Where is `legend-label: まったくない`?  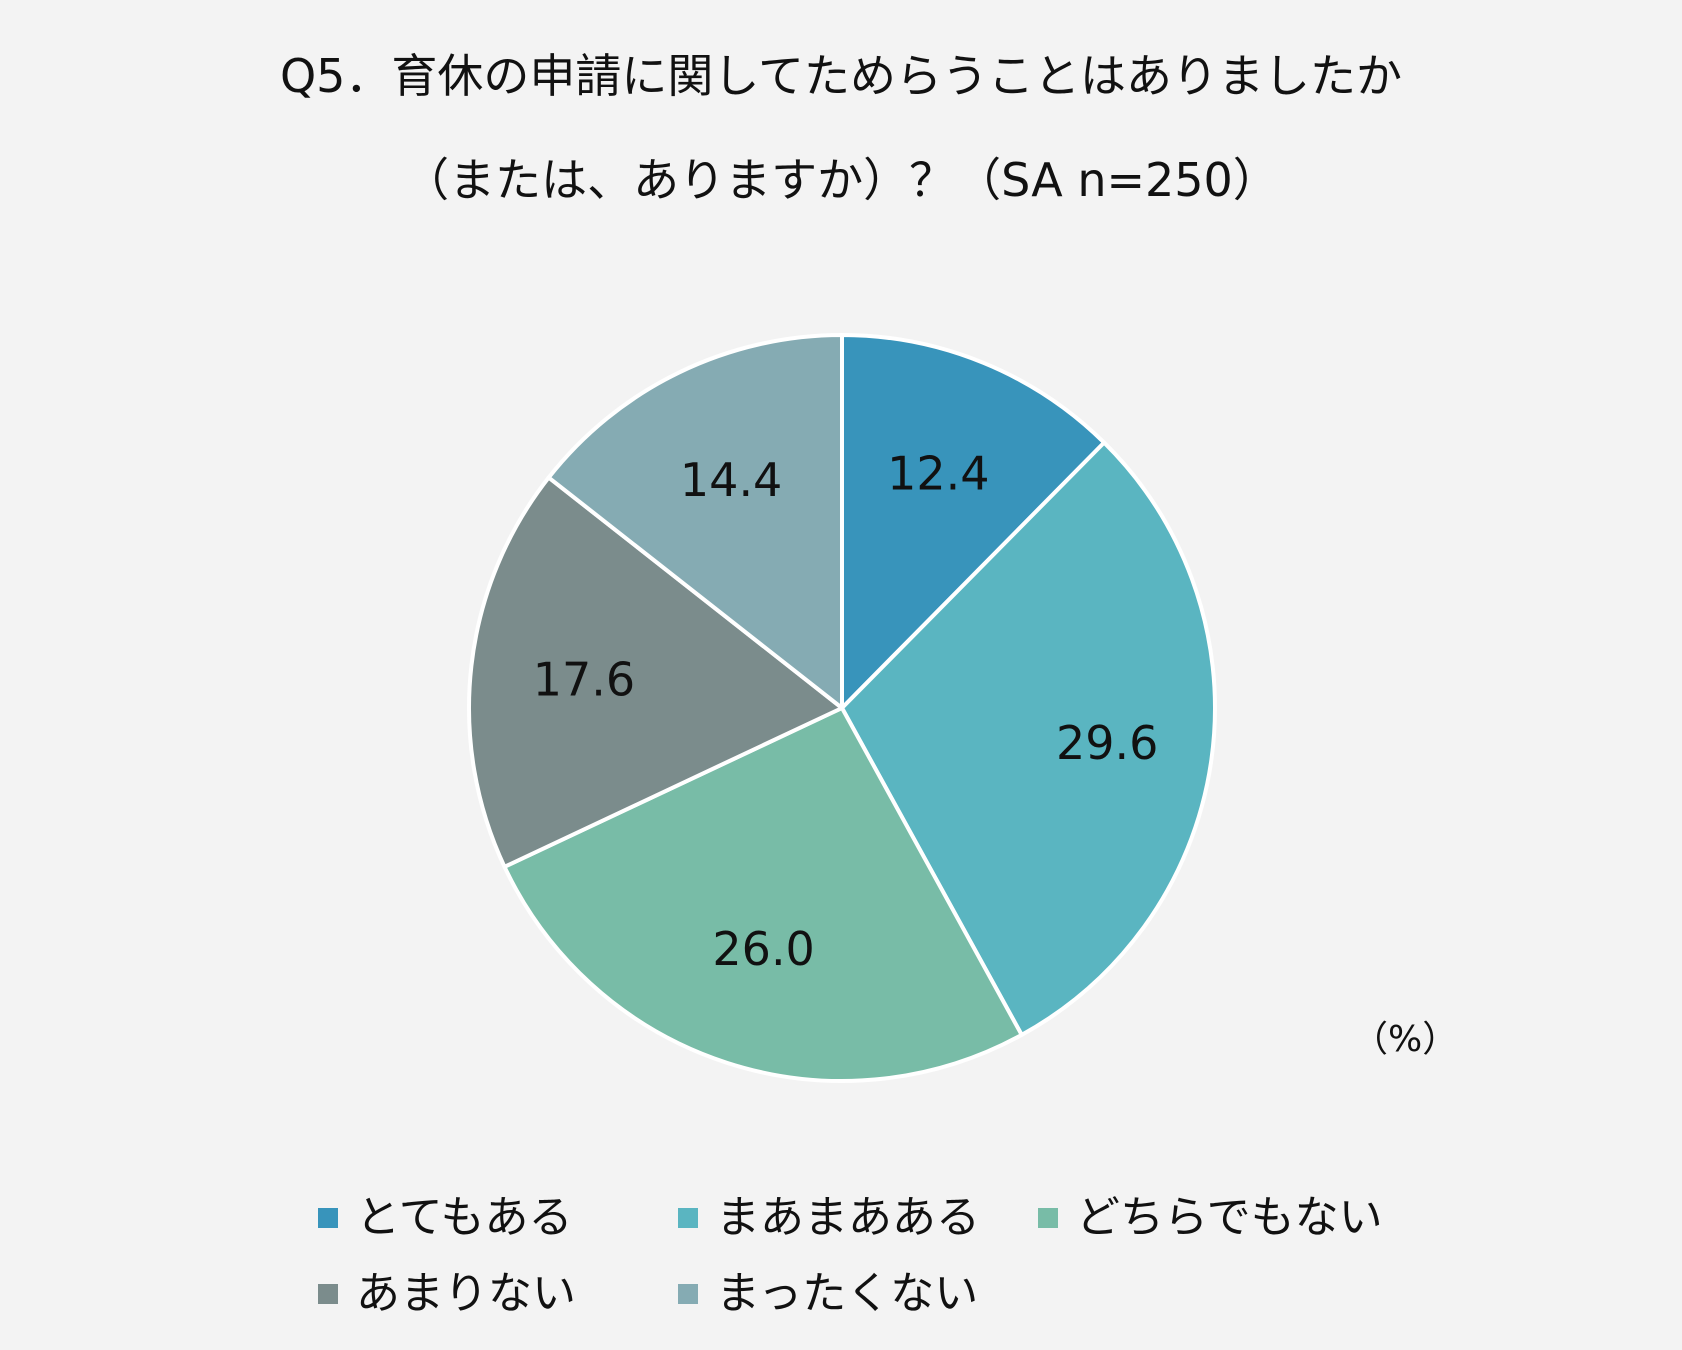
legend-label: まったくない is located at coordinates (847, 1293).